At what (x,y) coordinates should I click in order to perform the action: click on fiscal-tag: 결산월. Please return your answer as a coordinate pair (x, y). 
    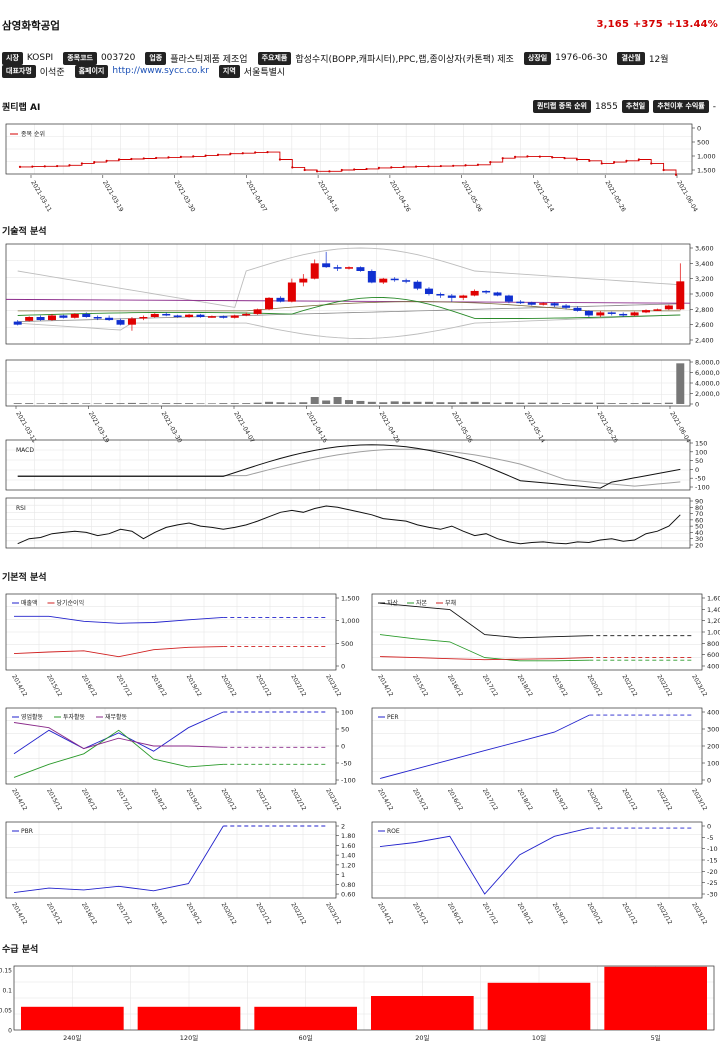
    Looking at the image, I should click on (631, 58).